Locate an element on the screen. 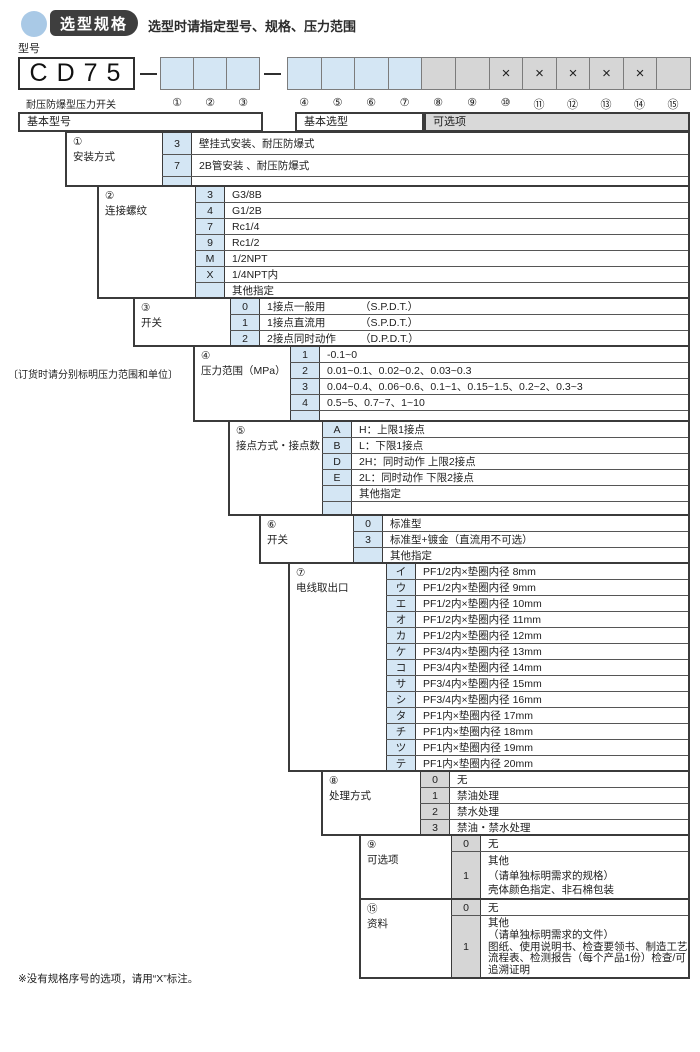  row-code: X is located at coordinates (210, 275).